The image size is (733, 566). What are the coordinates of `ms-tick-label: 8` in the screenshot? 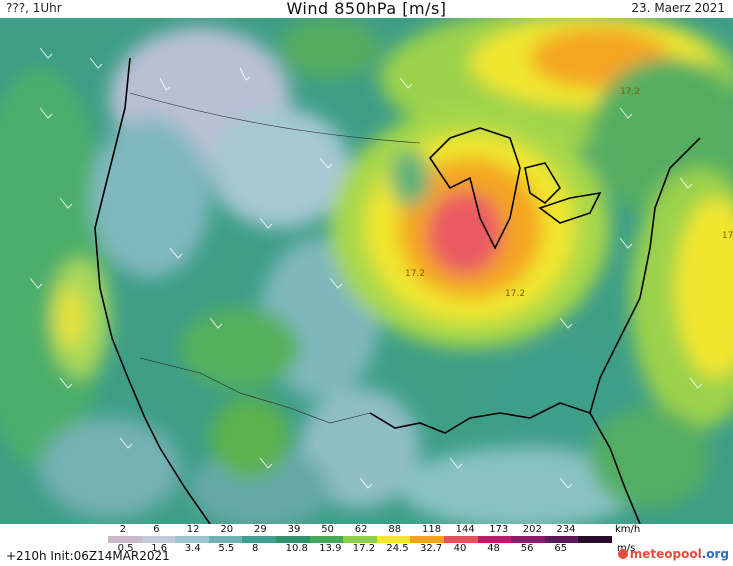 It's located at (255, 548).